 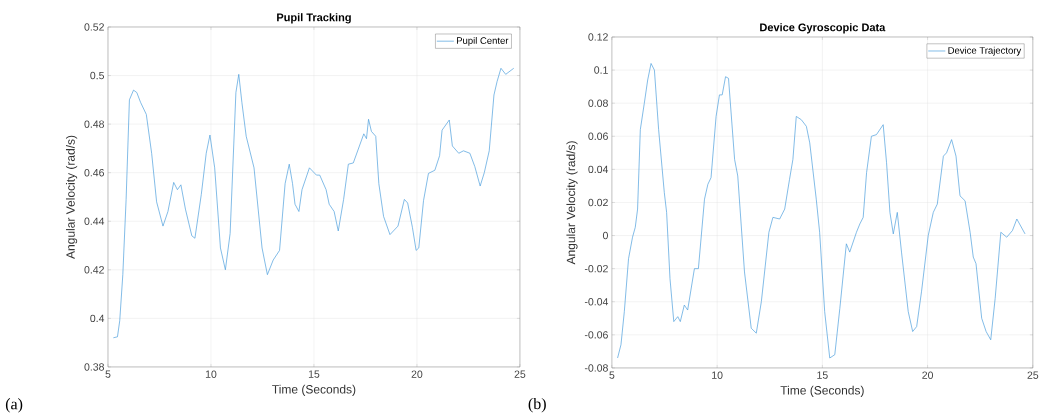 I want to click on y-tick-label: 0.52, so click(x=94, y=27).